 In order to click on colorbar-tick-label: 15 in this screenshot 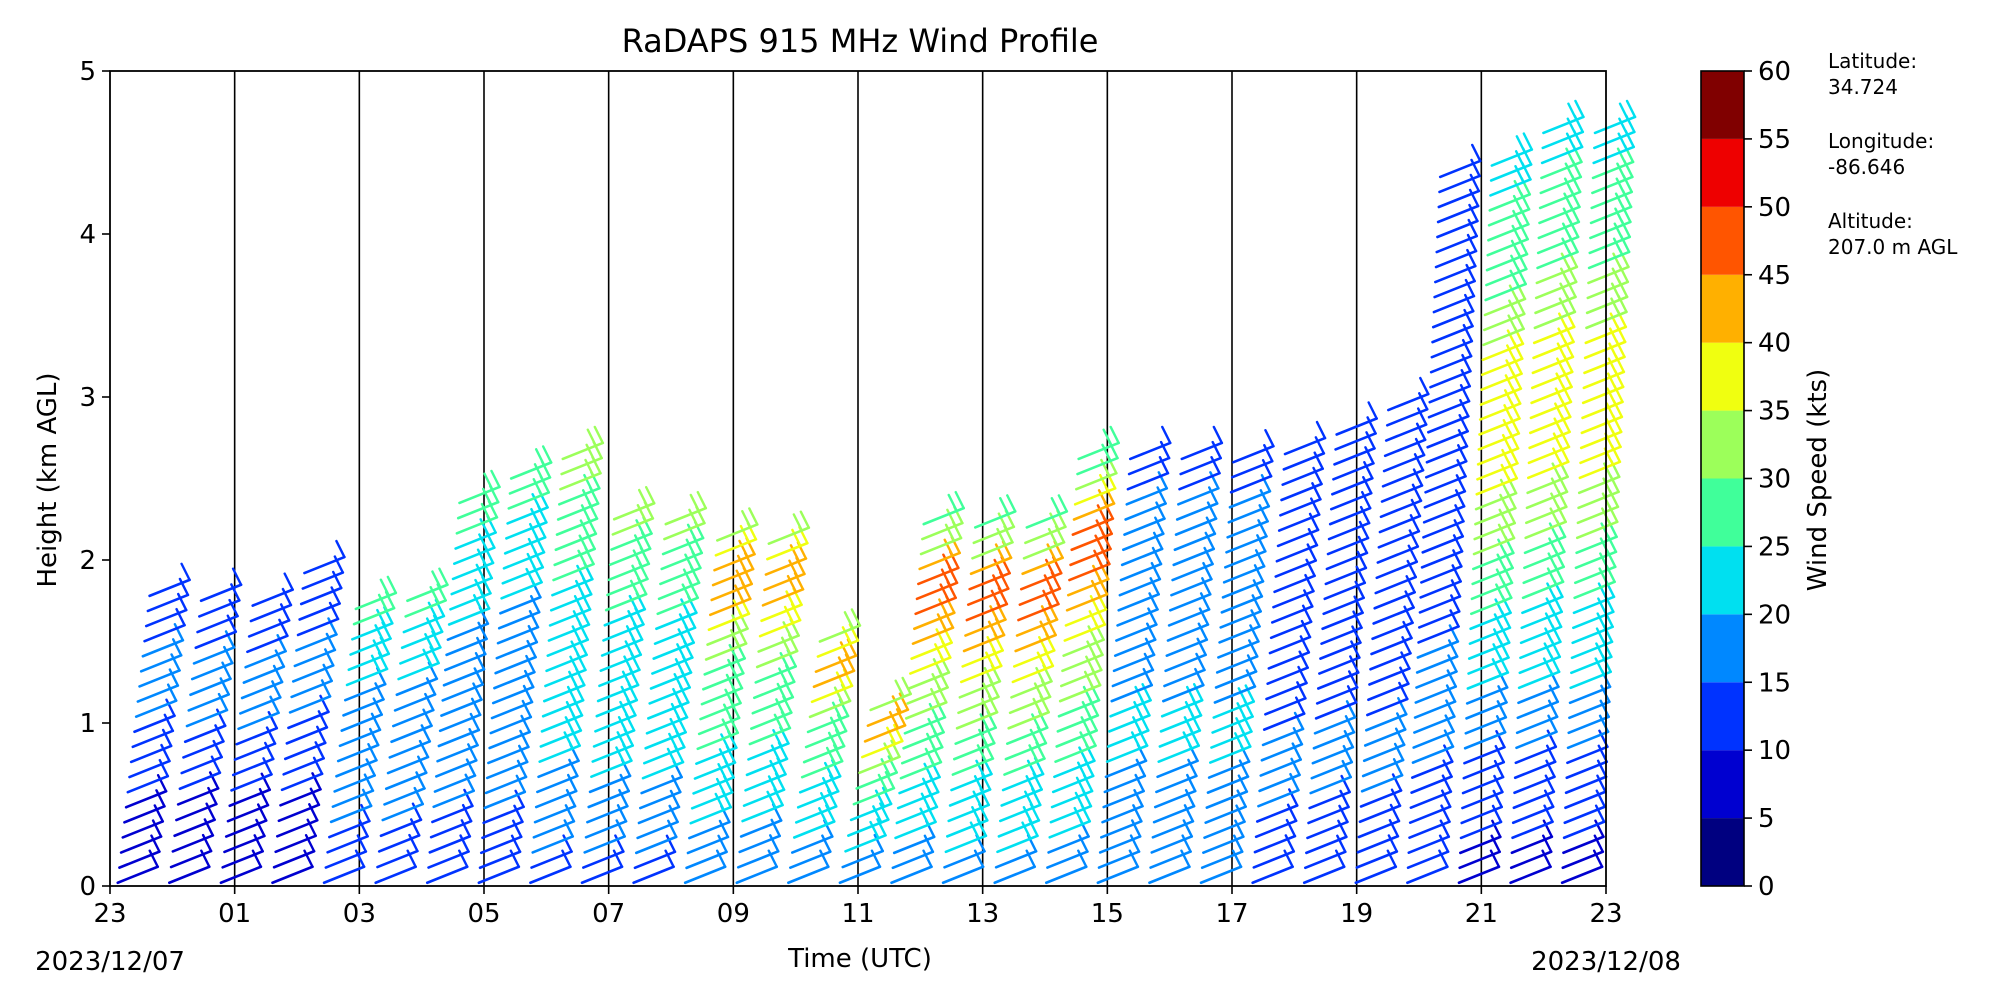, I will do `click(1774, 683)`.